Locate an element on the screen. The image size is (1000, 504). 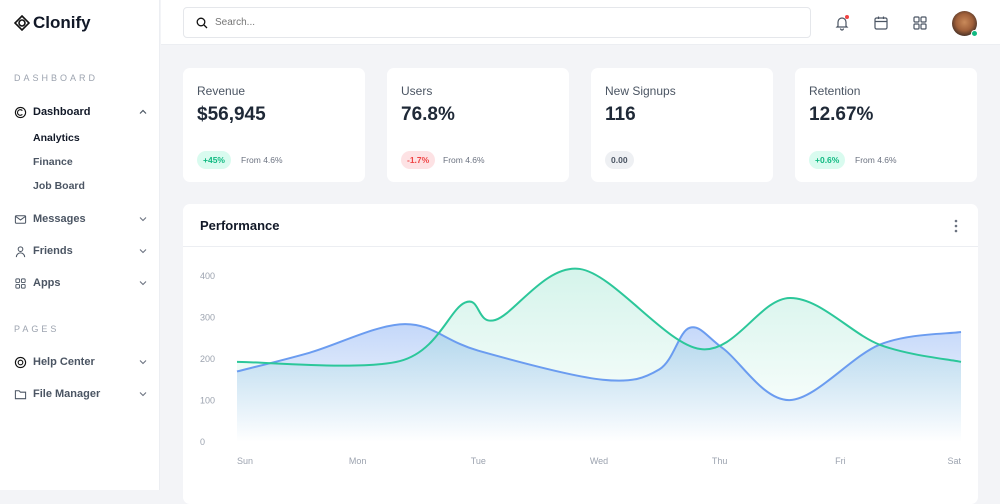
calendar-icon is located at coordinates (881, 23).